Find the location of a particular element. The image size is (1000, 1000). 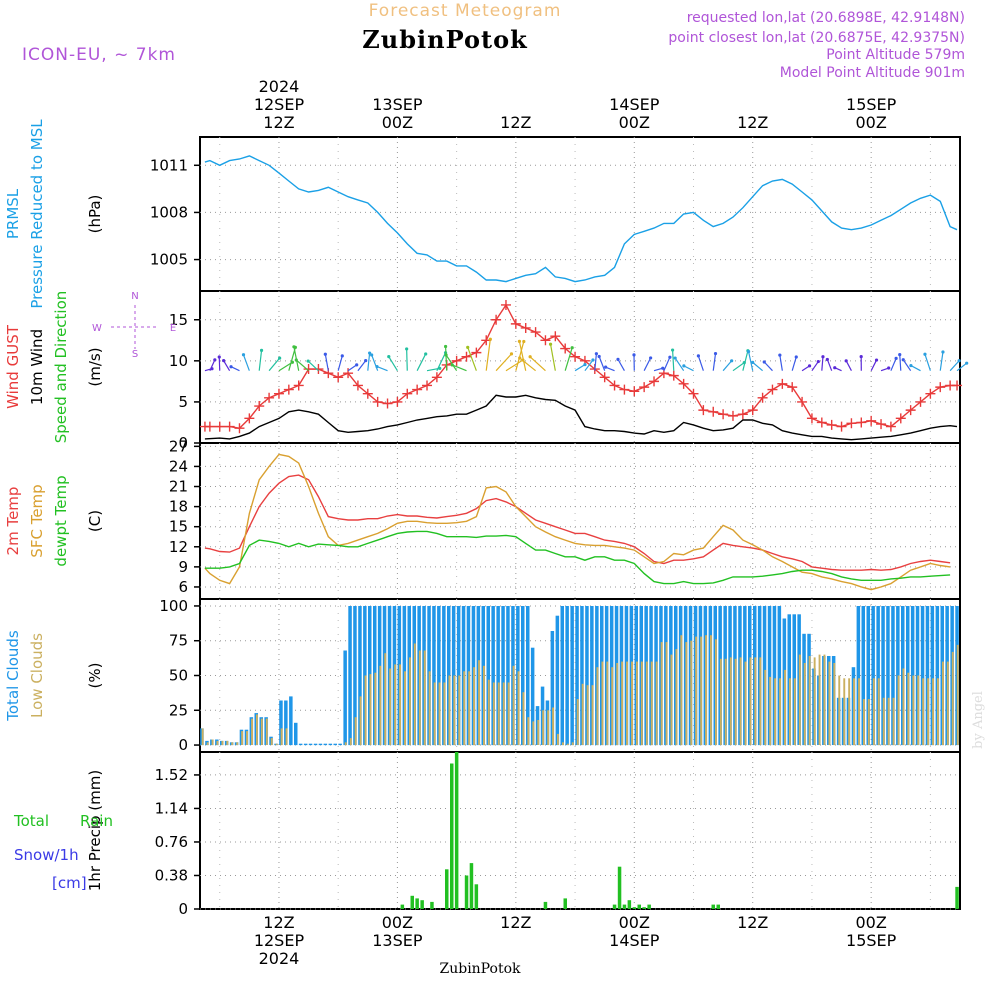

bottom-time-label: 13SEP is located at coordinates (397, 940).